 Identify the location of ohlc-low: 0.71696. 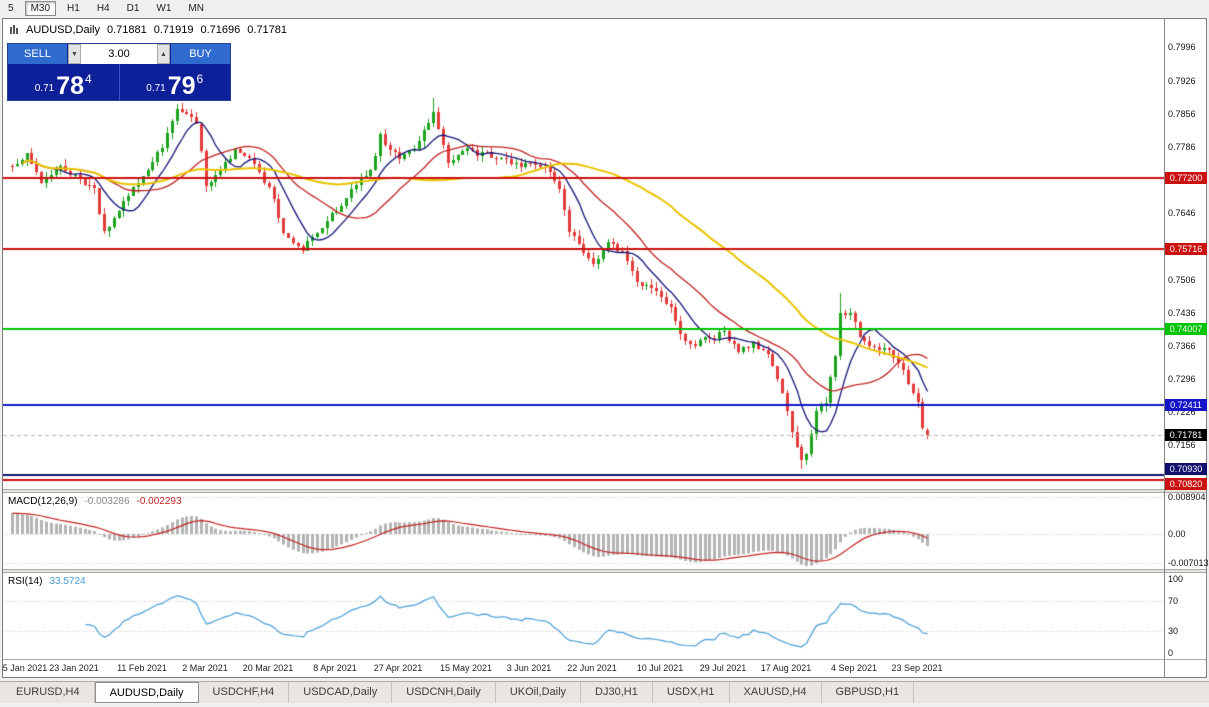
(220, 30).